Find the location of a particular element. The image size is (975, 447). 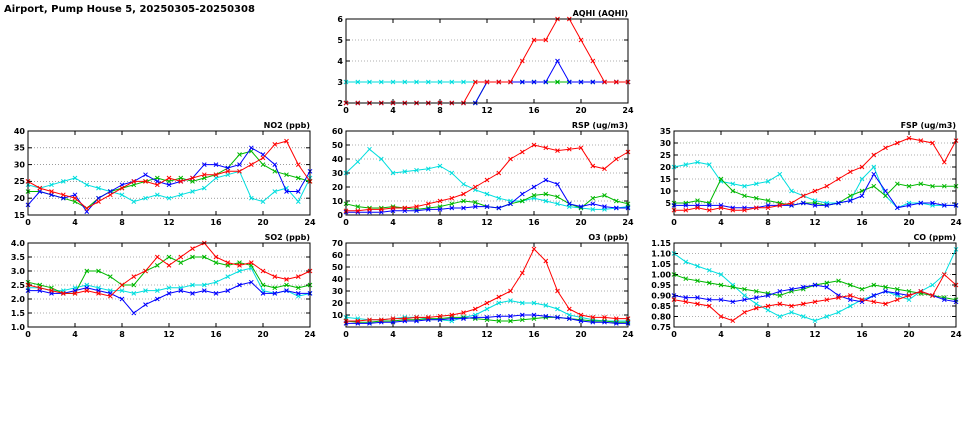

svg-text: 1.05 is located at coordinates (661, 264).